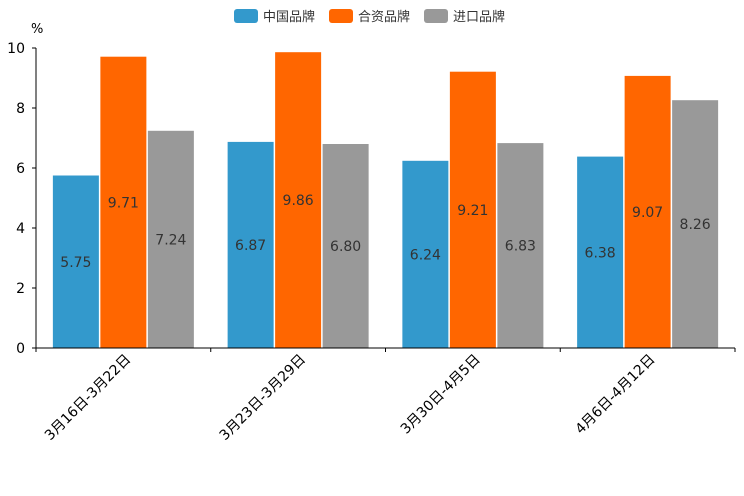 This screenshot has width=744, height=496. I want to click on bar-label-3-1: 6.24, so click(425, 255).